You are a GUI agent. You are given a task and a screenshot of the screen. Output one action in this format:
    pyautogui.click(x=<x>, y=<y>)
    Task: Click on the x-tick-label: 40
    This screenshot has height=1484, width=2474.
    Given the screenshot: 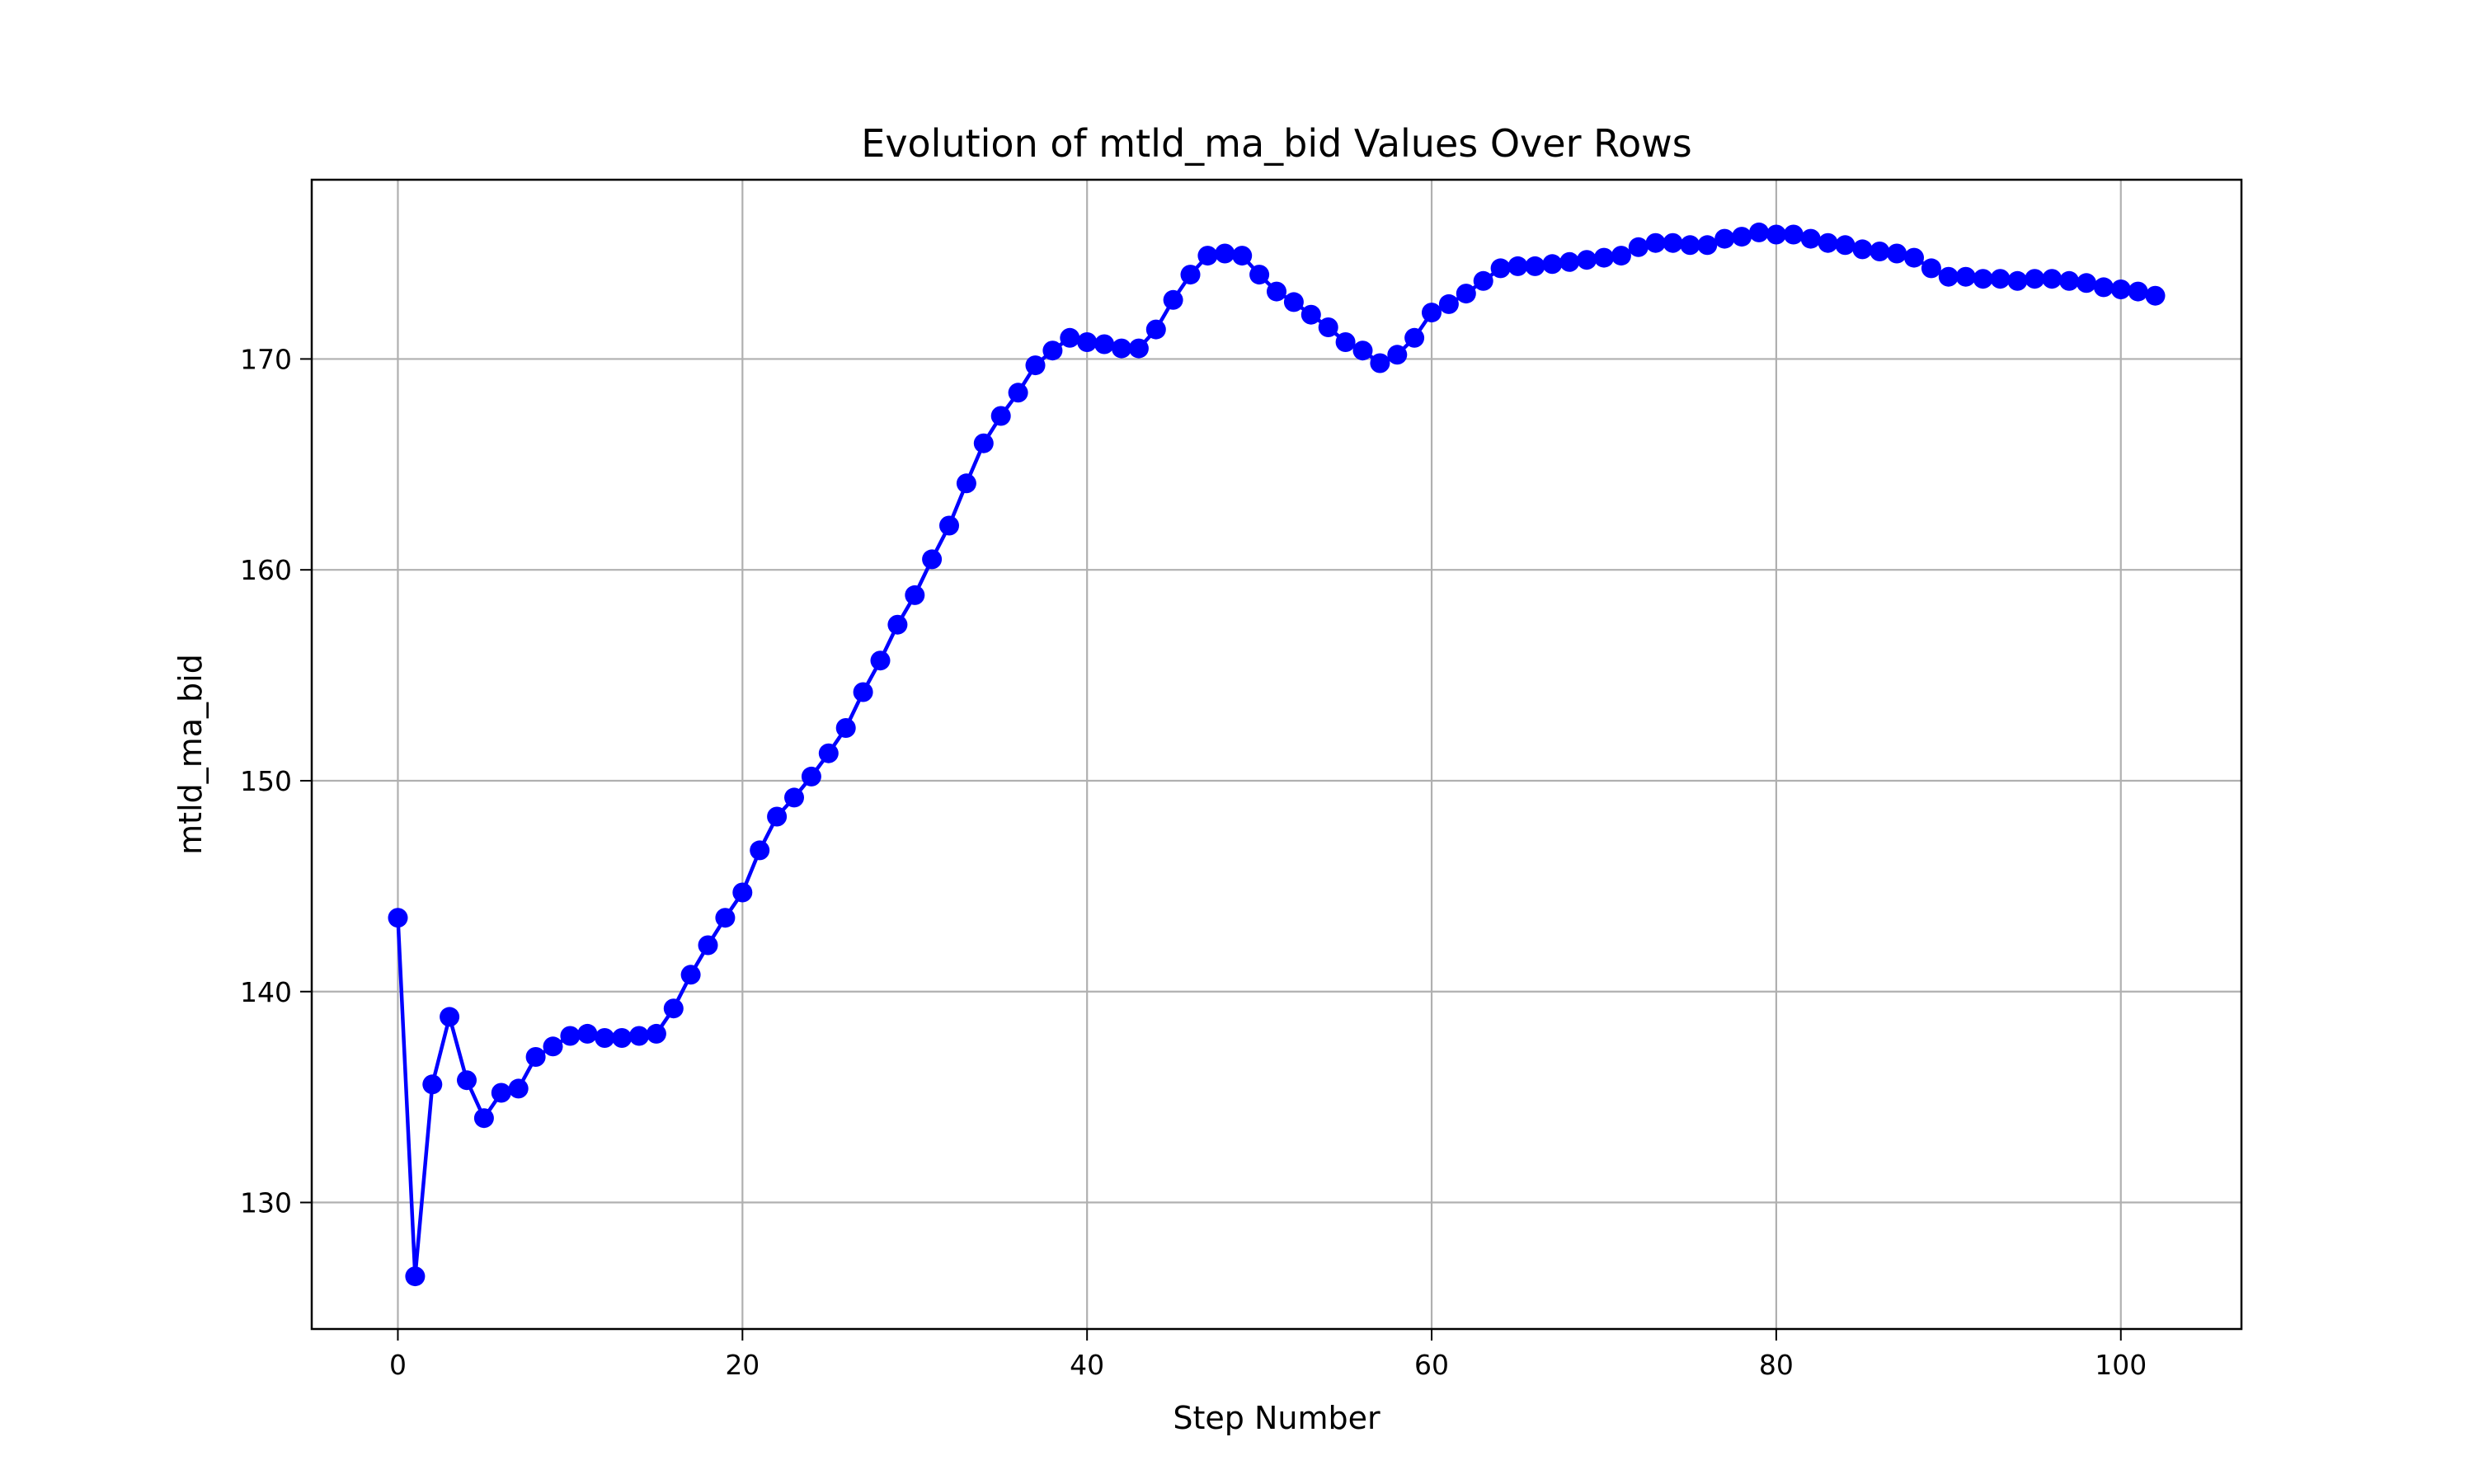 What is the action you would take?
    pyautogui.click(x=1087, y=1365)
    